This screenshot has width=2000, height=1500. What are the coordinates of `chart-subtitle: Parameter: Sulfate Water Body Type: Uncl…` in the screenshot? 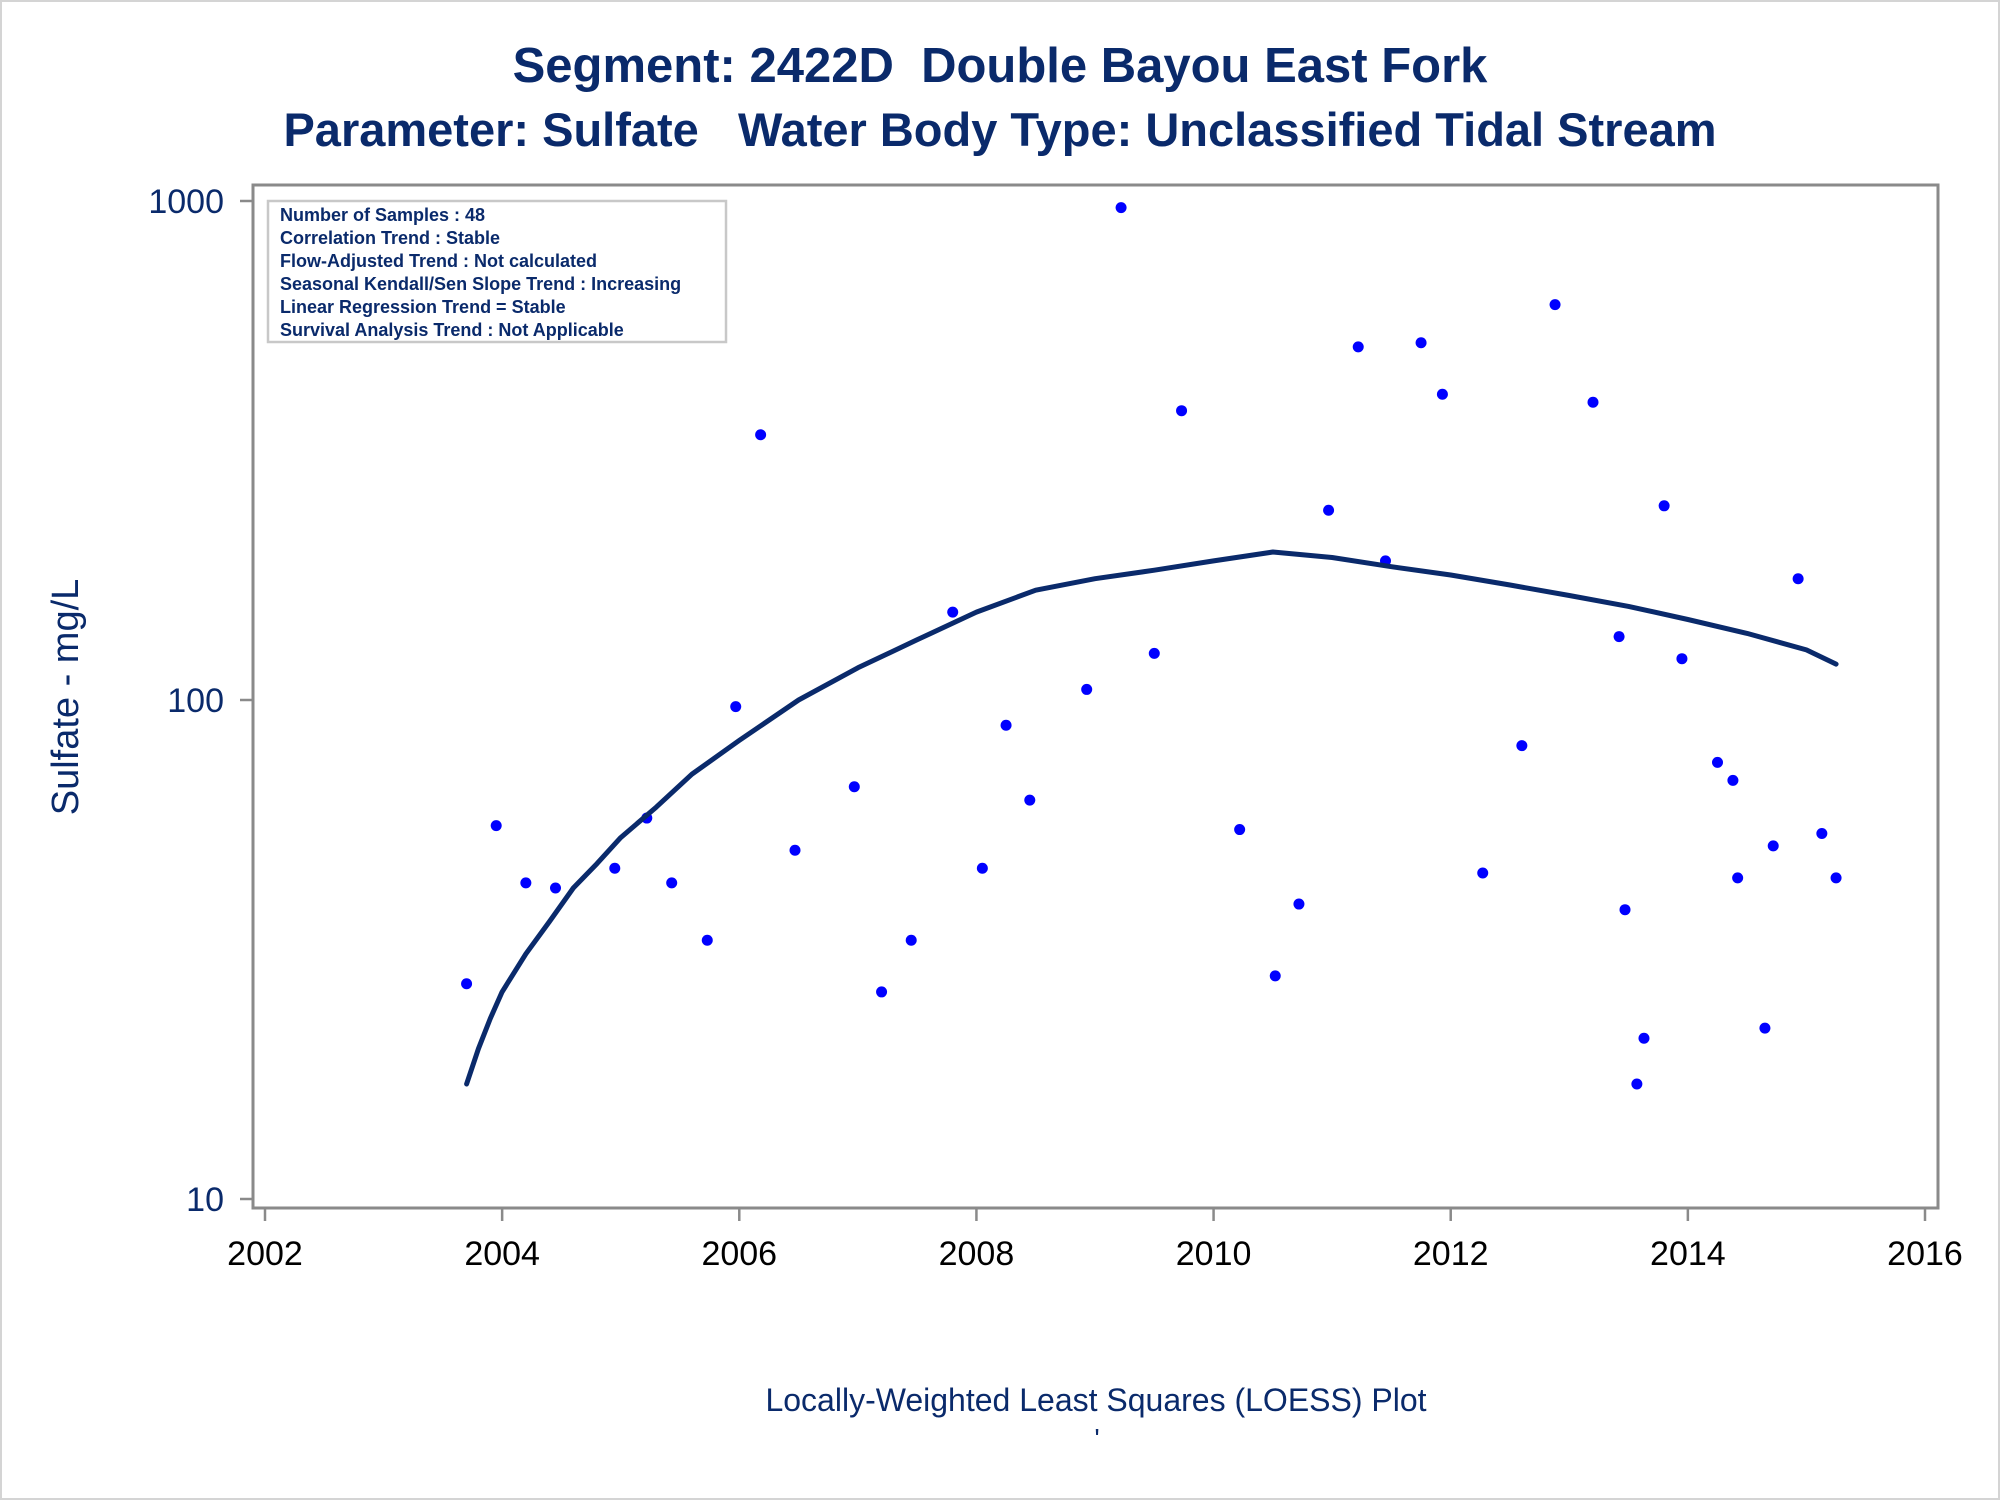 It's located at (999, 129).